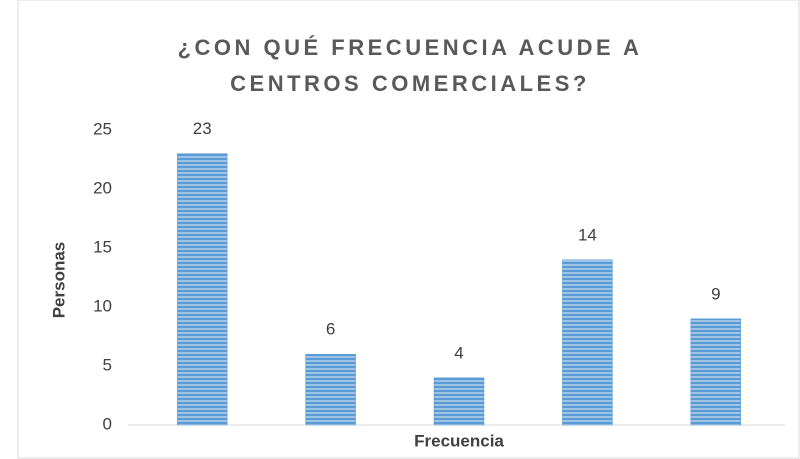 Image resolution: width=800 pixels, height=459 pixels. Describe the element at coordinates (587, 234) in the screenshot. I see `data-label: 14` at that location.